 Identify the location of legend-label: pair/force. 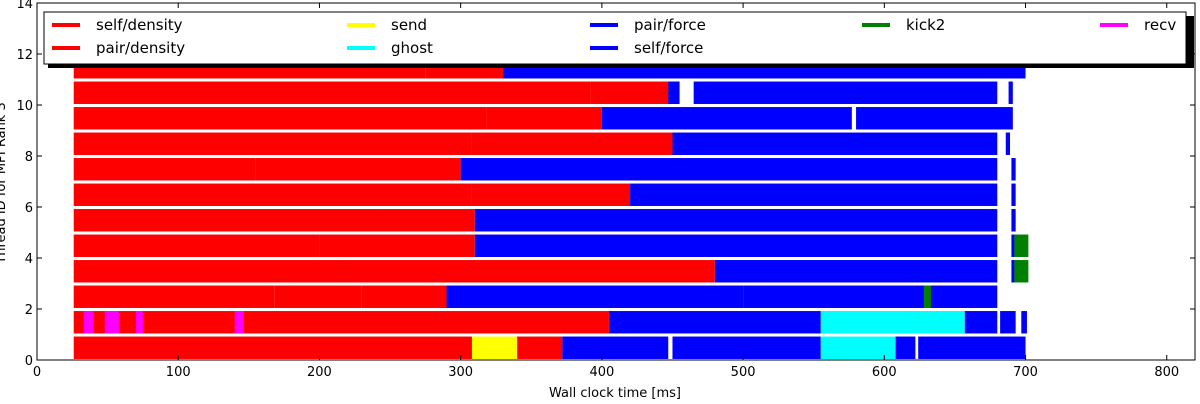
(670, 25).